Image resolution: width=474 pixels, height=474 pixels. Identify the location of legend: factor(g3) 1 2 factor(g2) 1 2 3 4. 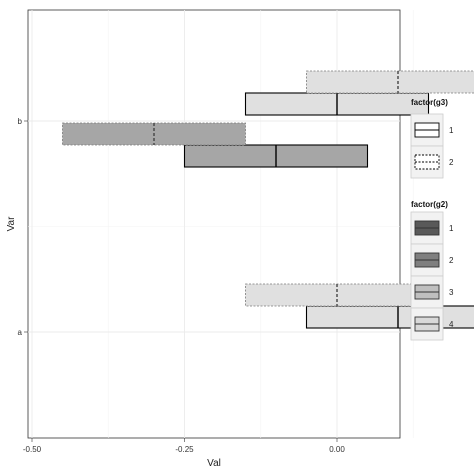
(432, 219).